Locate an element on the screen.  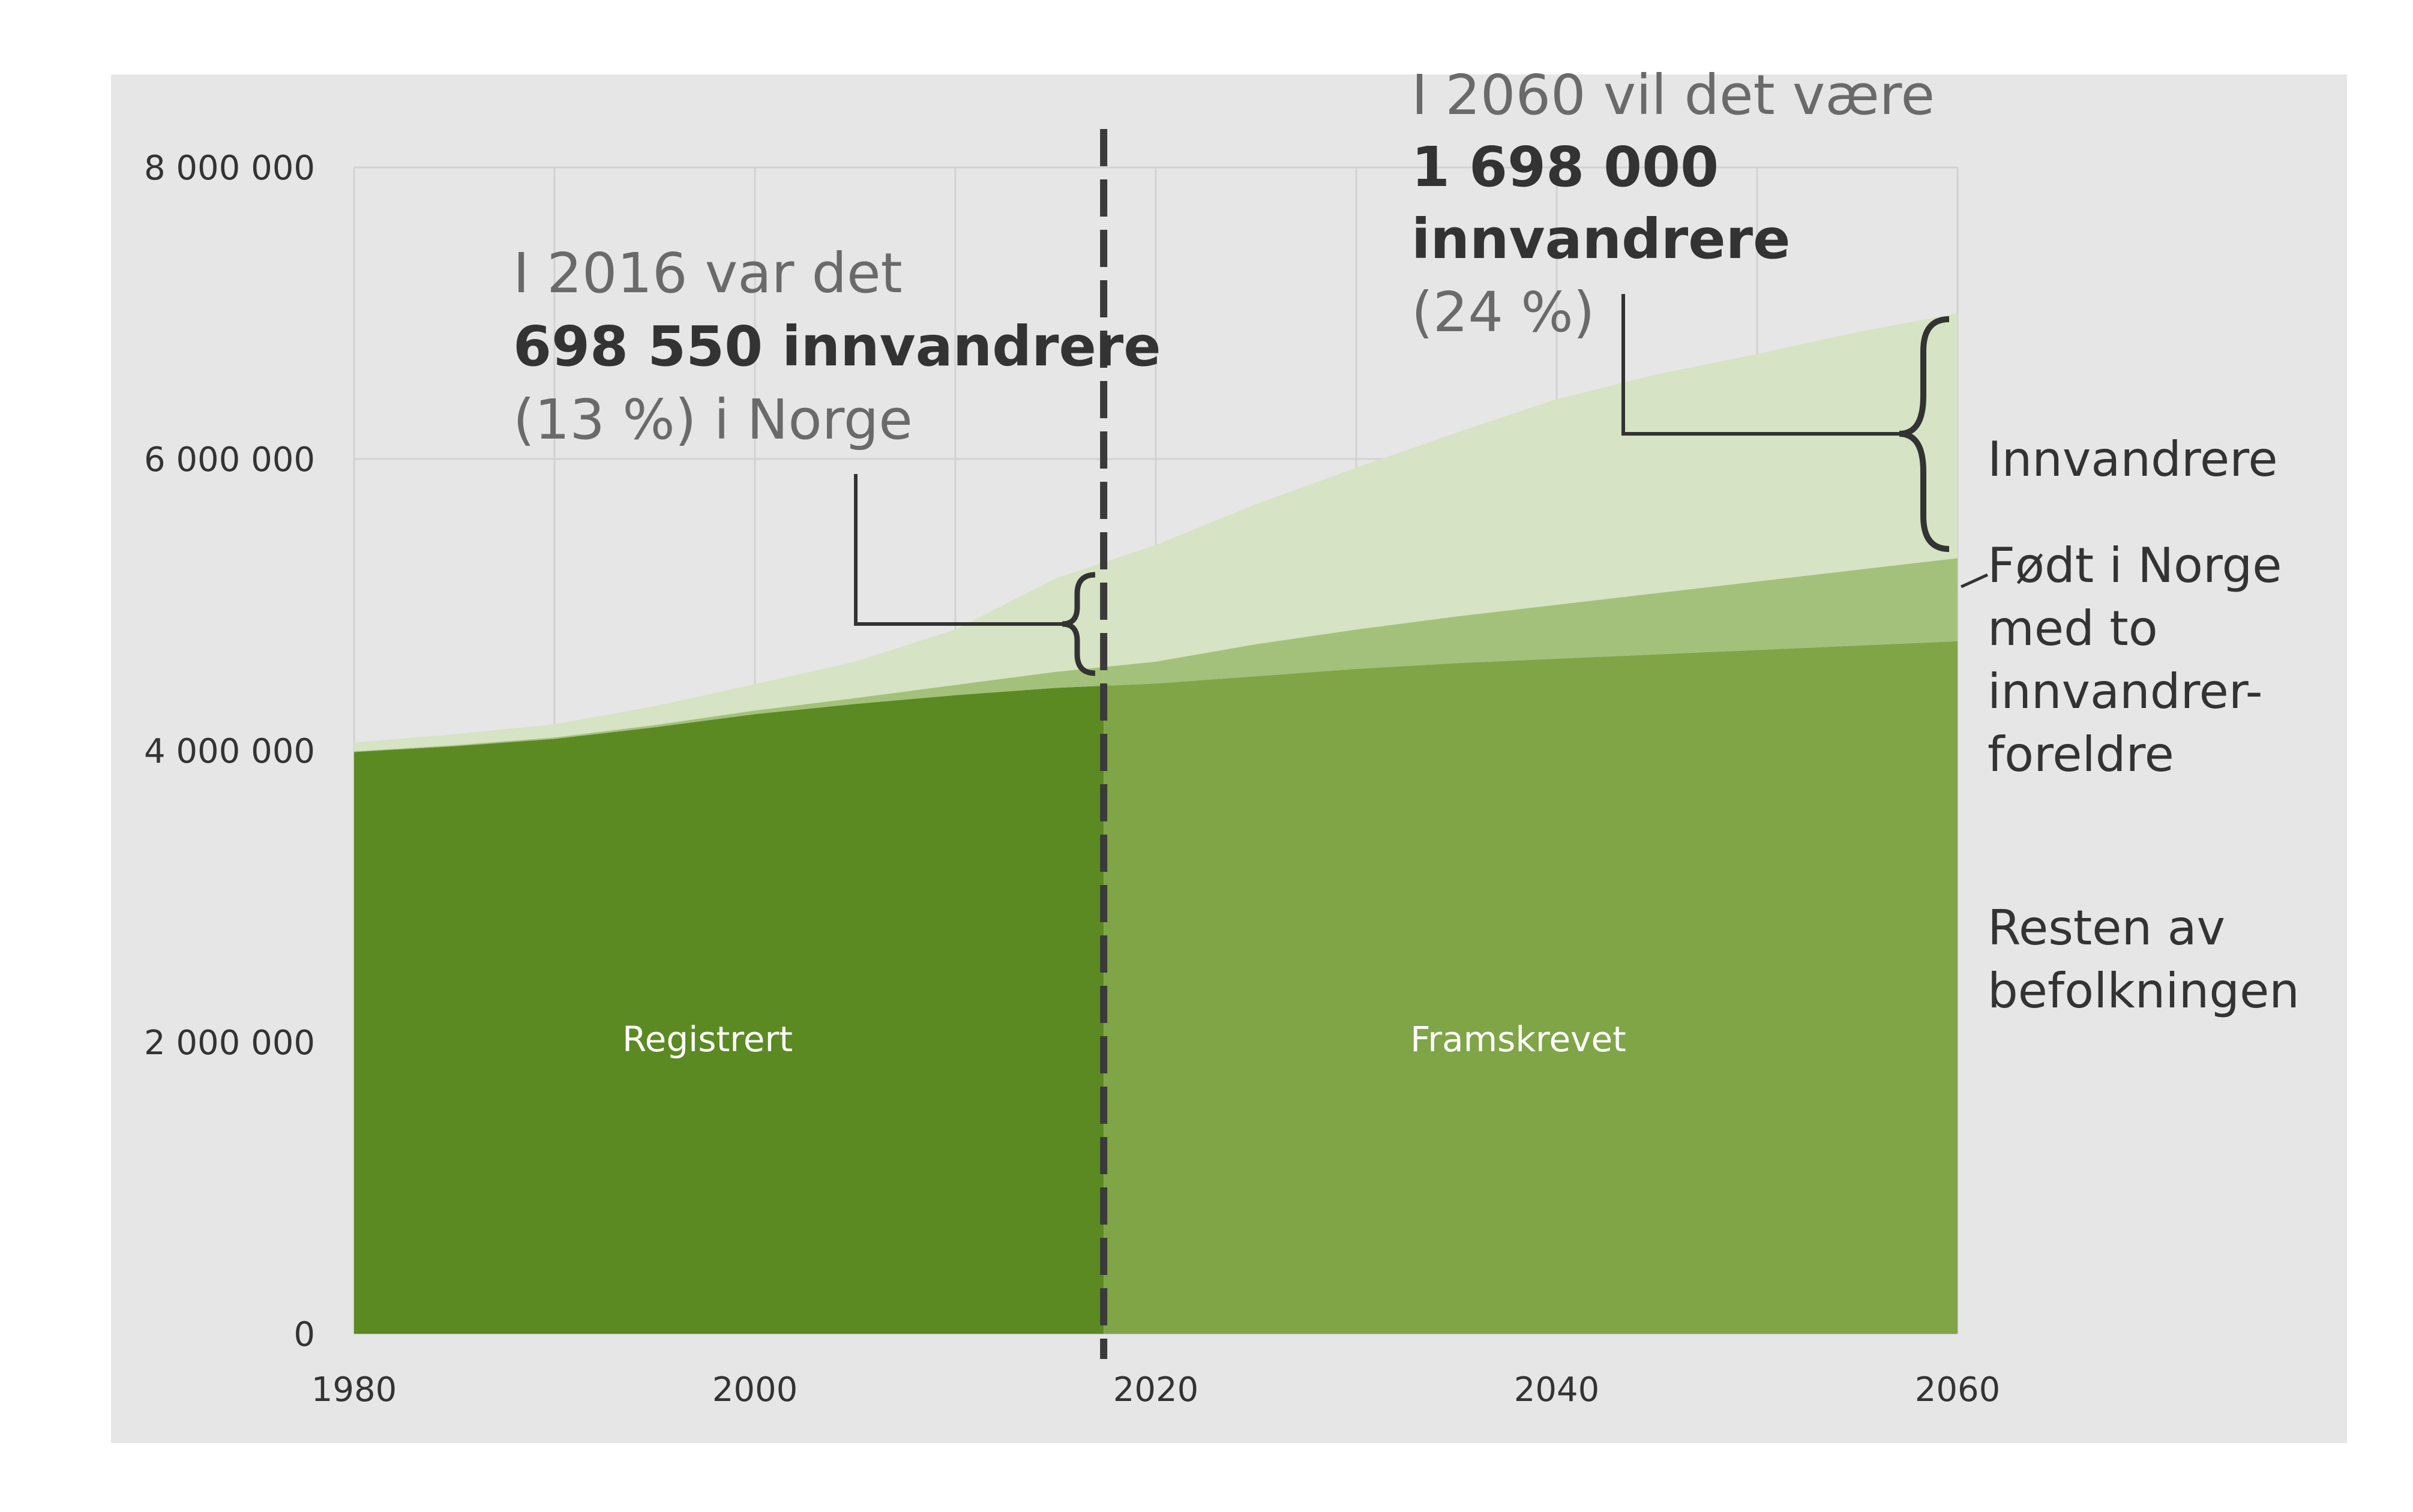
y-tick-label: 6 000 000 is located at coordinates (229, 459).